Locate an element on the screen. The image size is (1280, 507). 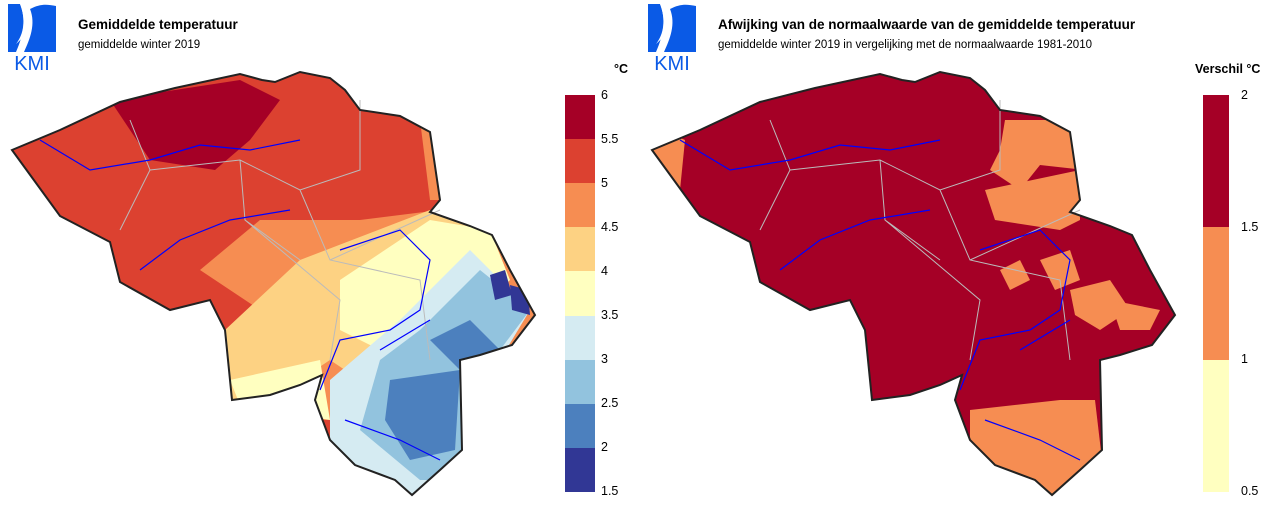
map-title: Gemiddelde temperatuur is located at coordinates (158, 24).